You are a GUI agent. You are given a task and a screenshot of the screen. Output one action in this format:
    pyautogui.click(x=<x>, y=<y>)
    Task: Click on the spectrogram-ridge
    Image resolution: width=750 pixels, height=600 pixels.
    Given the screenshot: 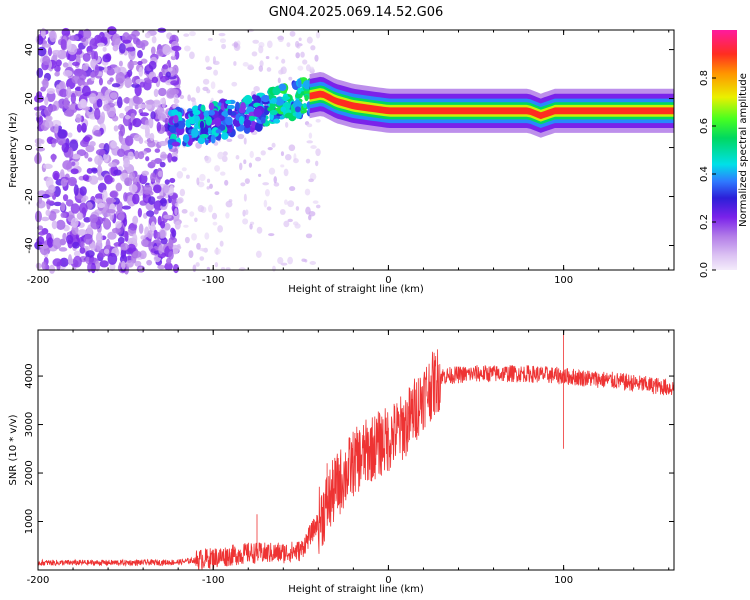 What is the action you would take?
    pyautogui.click(x=420, y=111)
    